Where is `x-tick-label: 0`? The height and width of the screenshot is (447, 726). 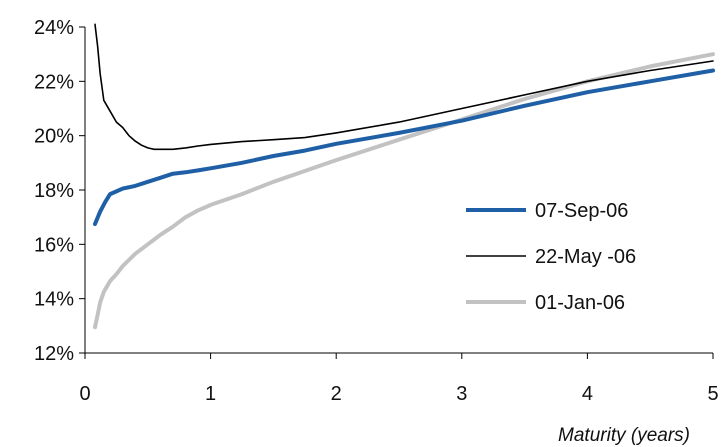 x-tick-label: 0 is located at coordinates (84, 394).